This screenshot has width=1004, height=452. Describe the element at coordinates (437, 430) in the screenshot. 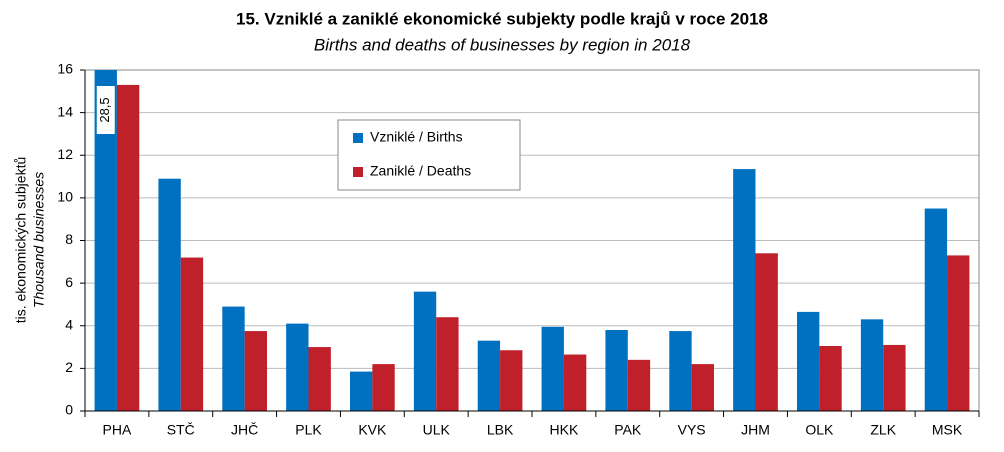

I see `x-tick-label: ULK` at that location.